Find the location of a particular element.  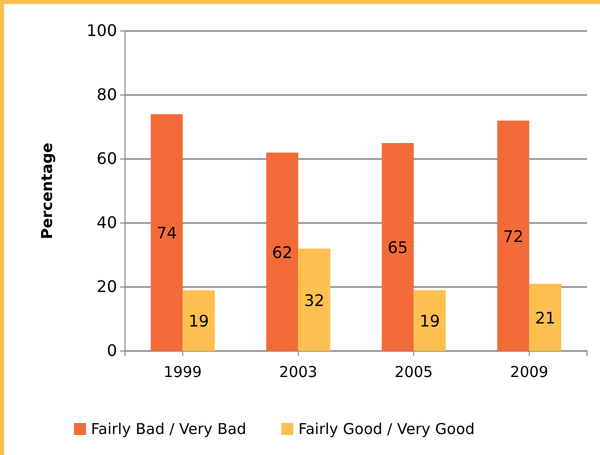

data-label: 65 is located at coordinates (398, 247).